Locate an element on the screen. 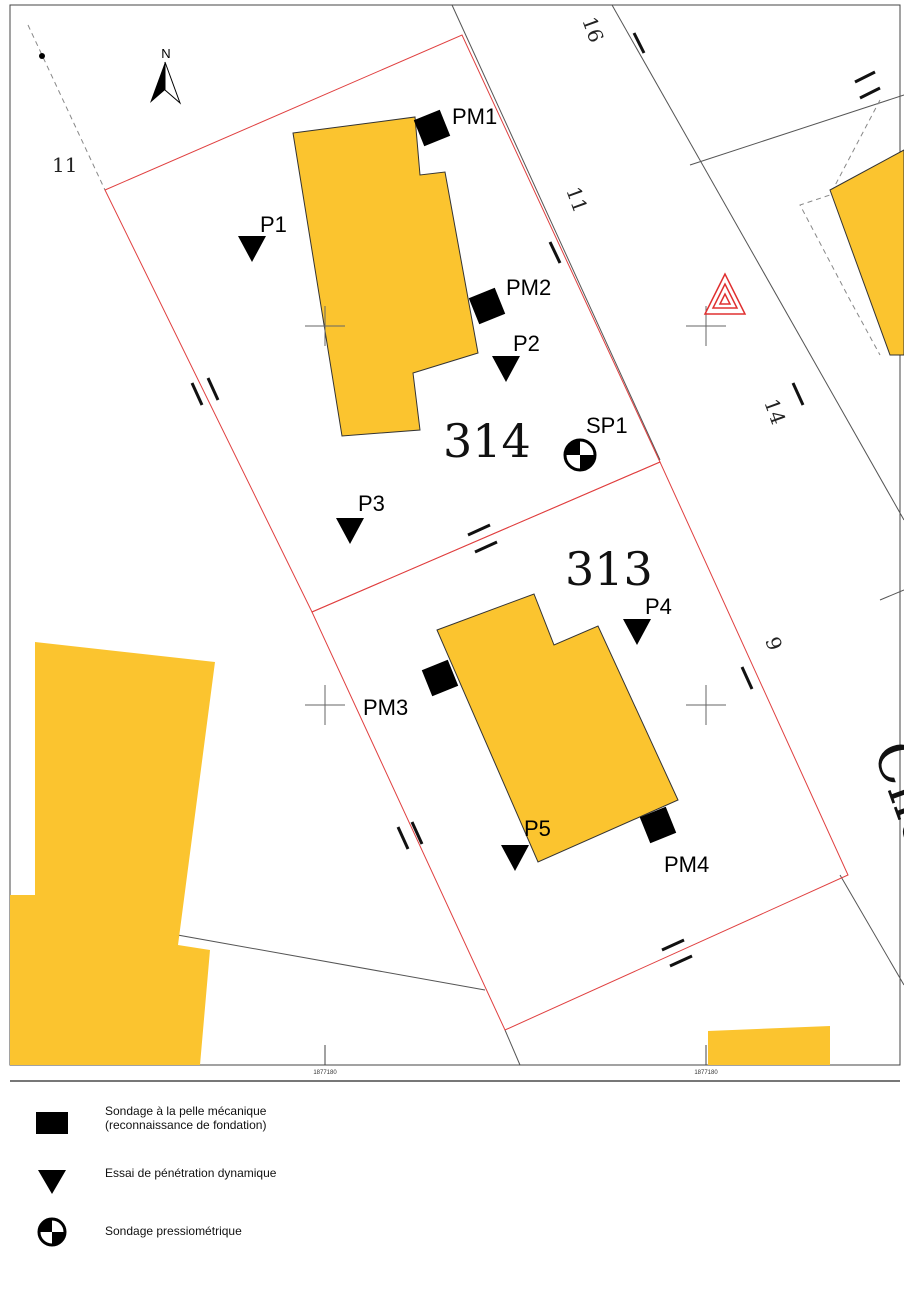 This screenshot has height=1308, width=904. pm3-square-icon is located at coordinates (440, 678).